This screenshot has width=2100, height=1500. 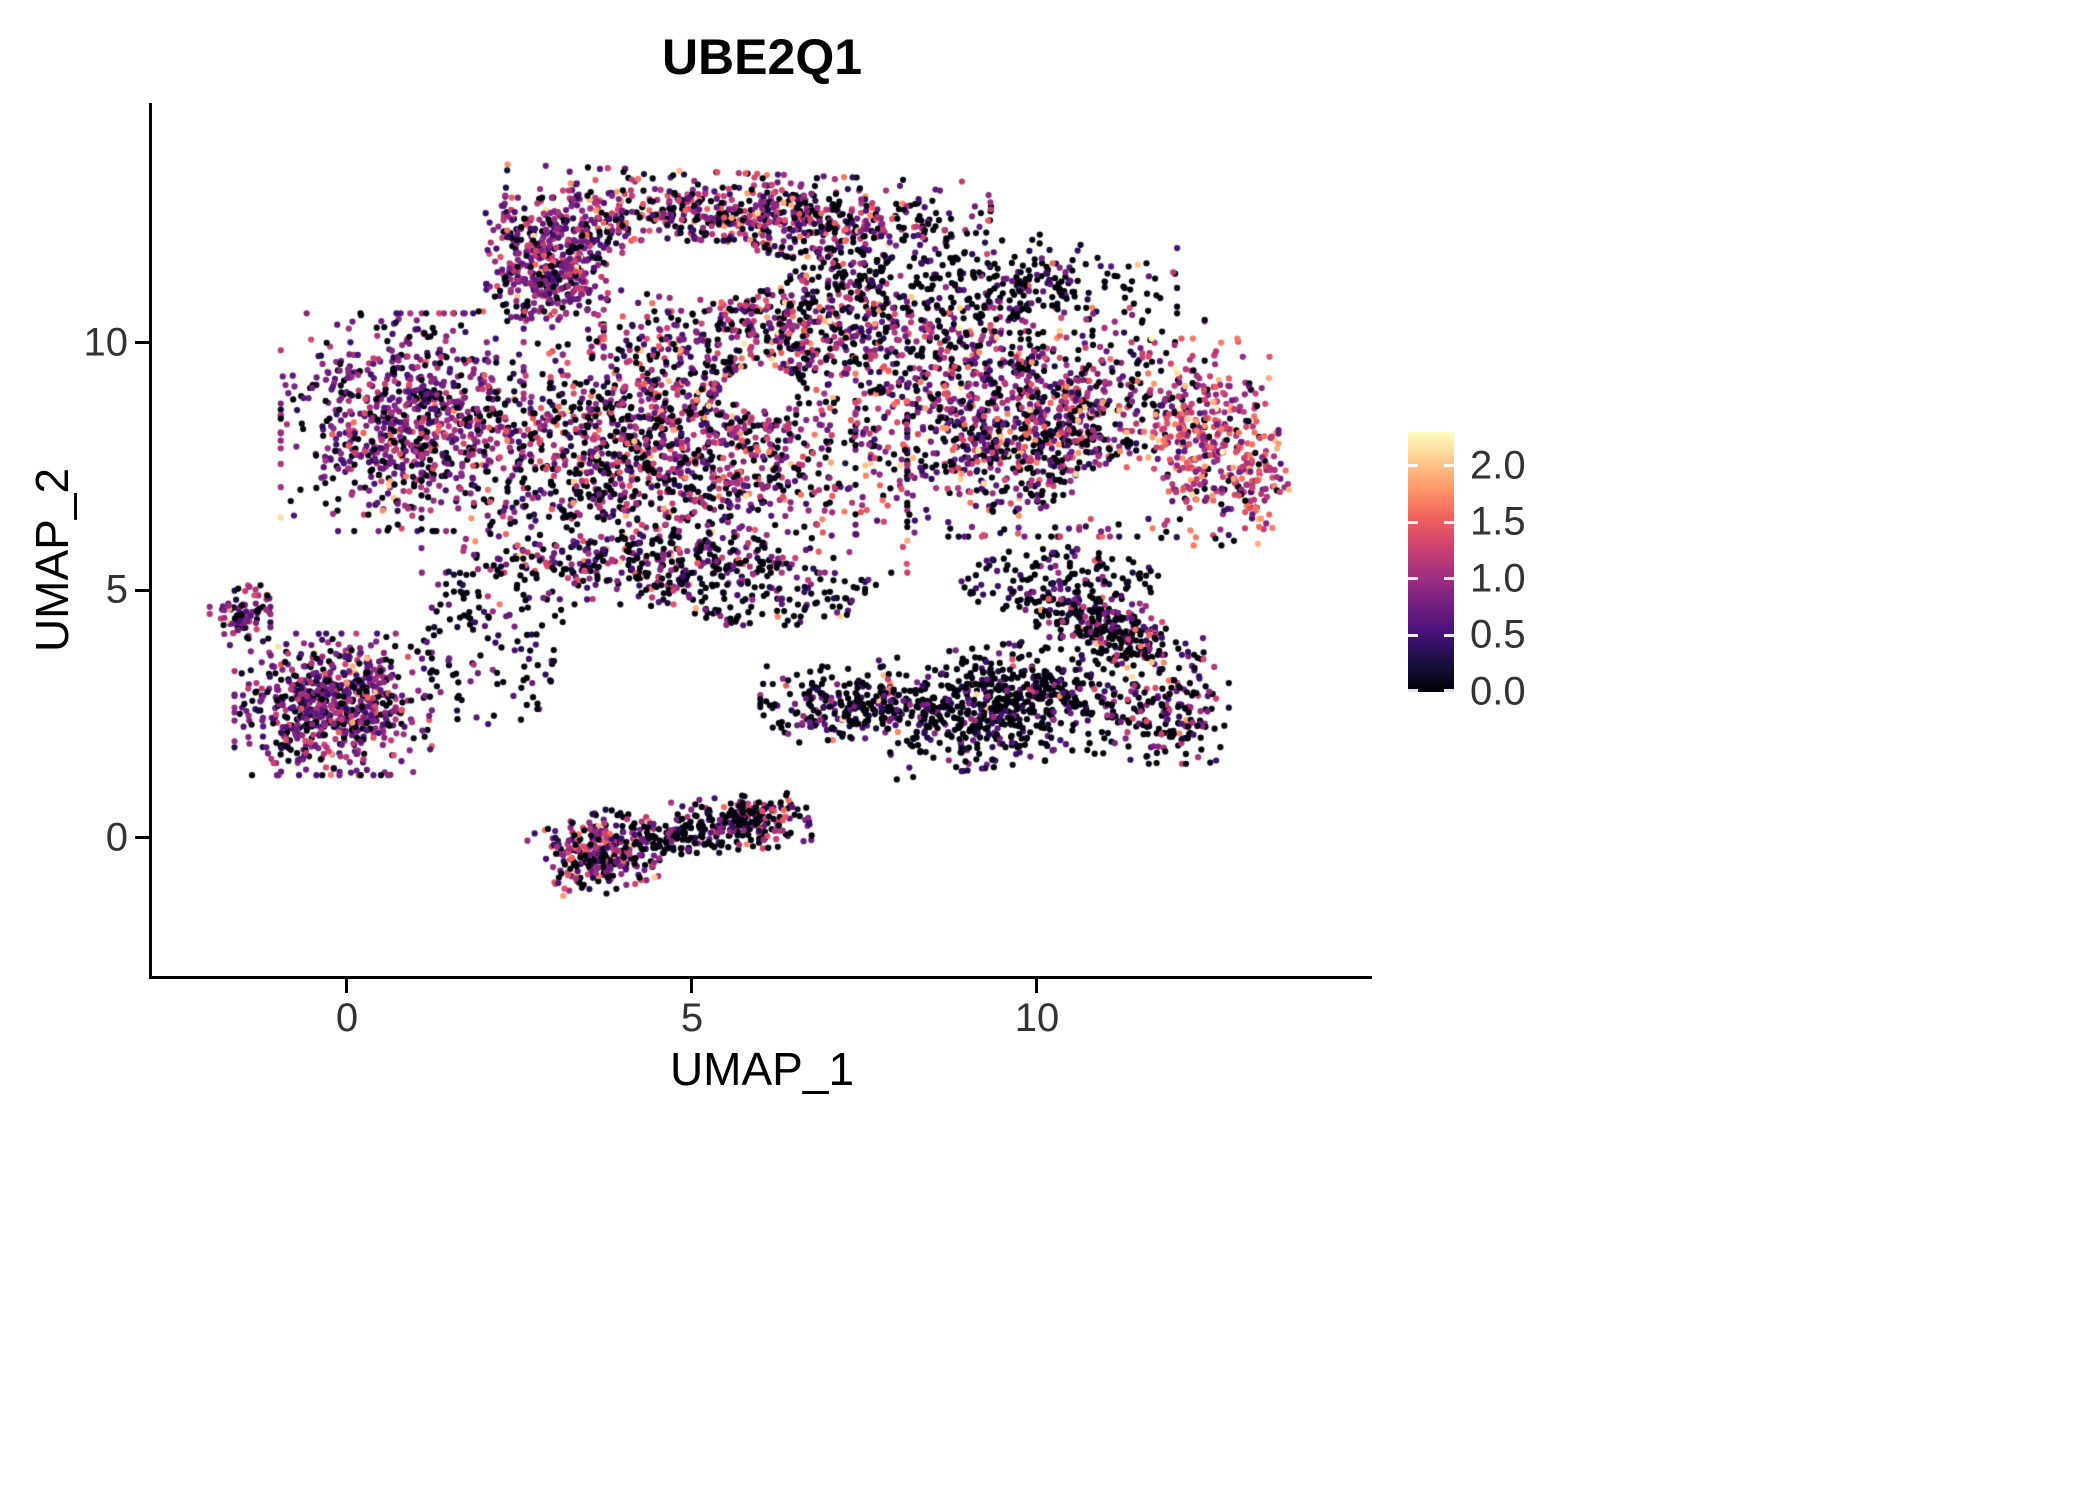 What do you see at coordinates (52, 560) in the screenshot?
I see `y-axis-title: UMAP_2` at bounding box center [52, 560].